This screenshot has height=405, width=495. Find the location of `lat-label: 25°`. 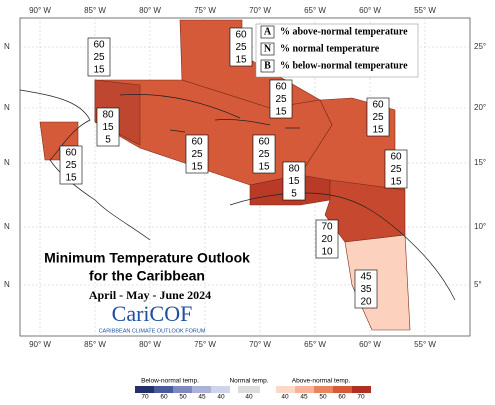

lat-label: 25° is located at coordinates (480, 46).